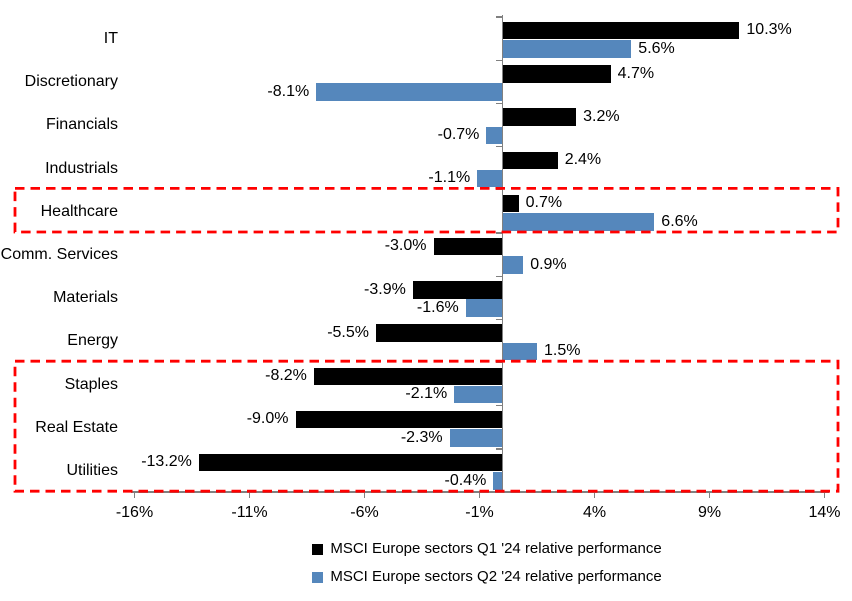  Describe the element at coordinates (490, 178) in the screenshot. I see `bar-q2-industrials` at that location.